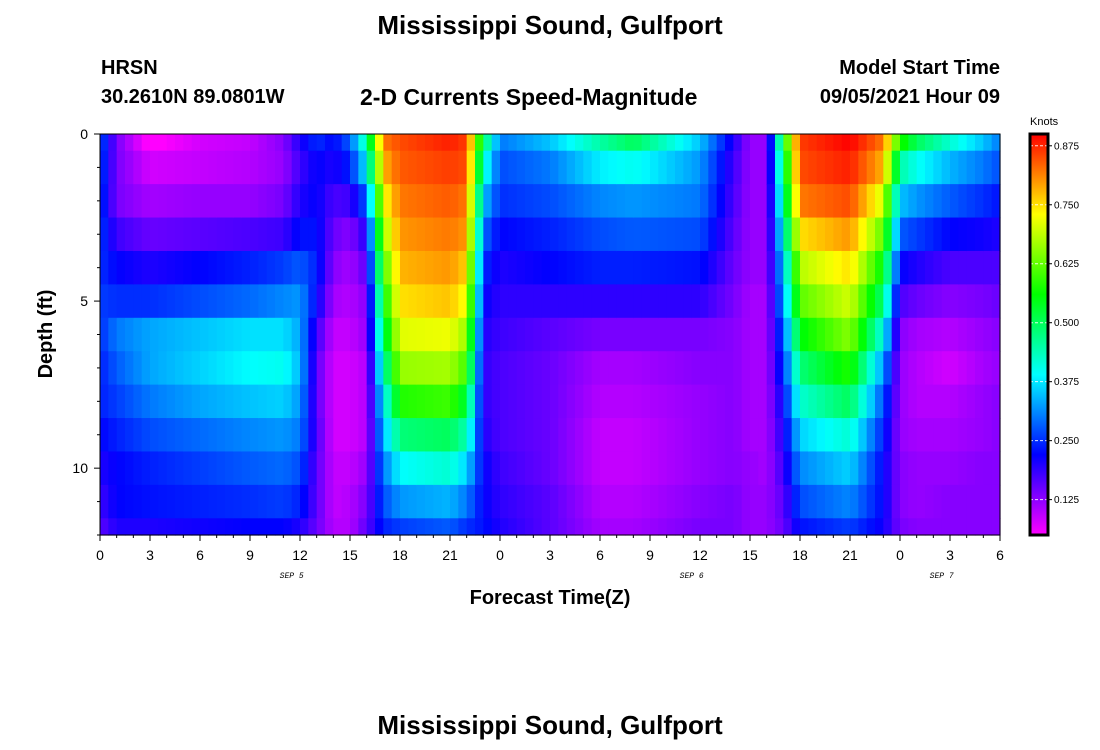 The width and height of the screenshot is (1100, 750). I want to click on colorbar-ticks: 0.125 0.250 0.375 0.500 0.625 0.750 0.875, so click(1054, 323).